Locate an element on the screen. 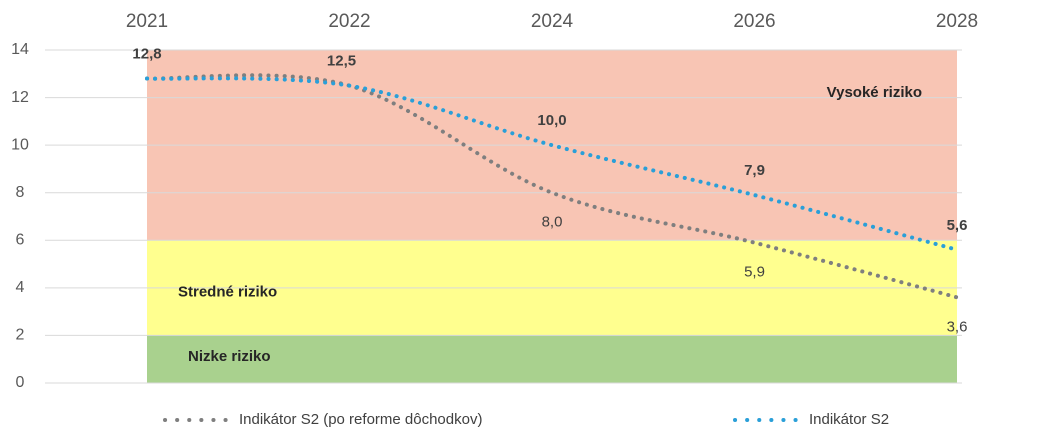 This screenshot has width=1044, height=432. y-tick-label: 10 is located at coordinates (20, 144).